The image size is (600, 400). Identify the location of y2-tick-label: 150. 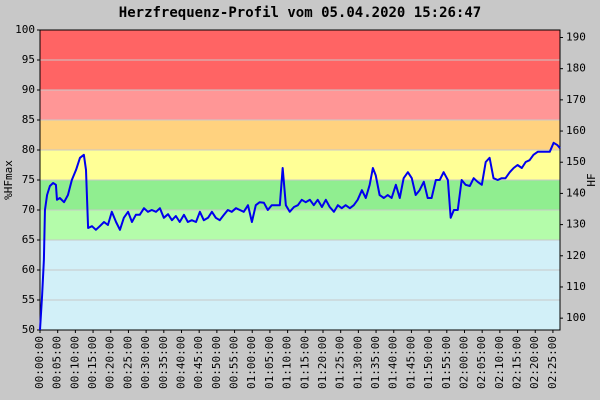
(576, 161).